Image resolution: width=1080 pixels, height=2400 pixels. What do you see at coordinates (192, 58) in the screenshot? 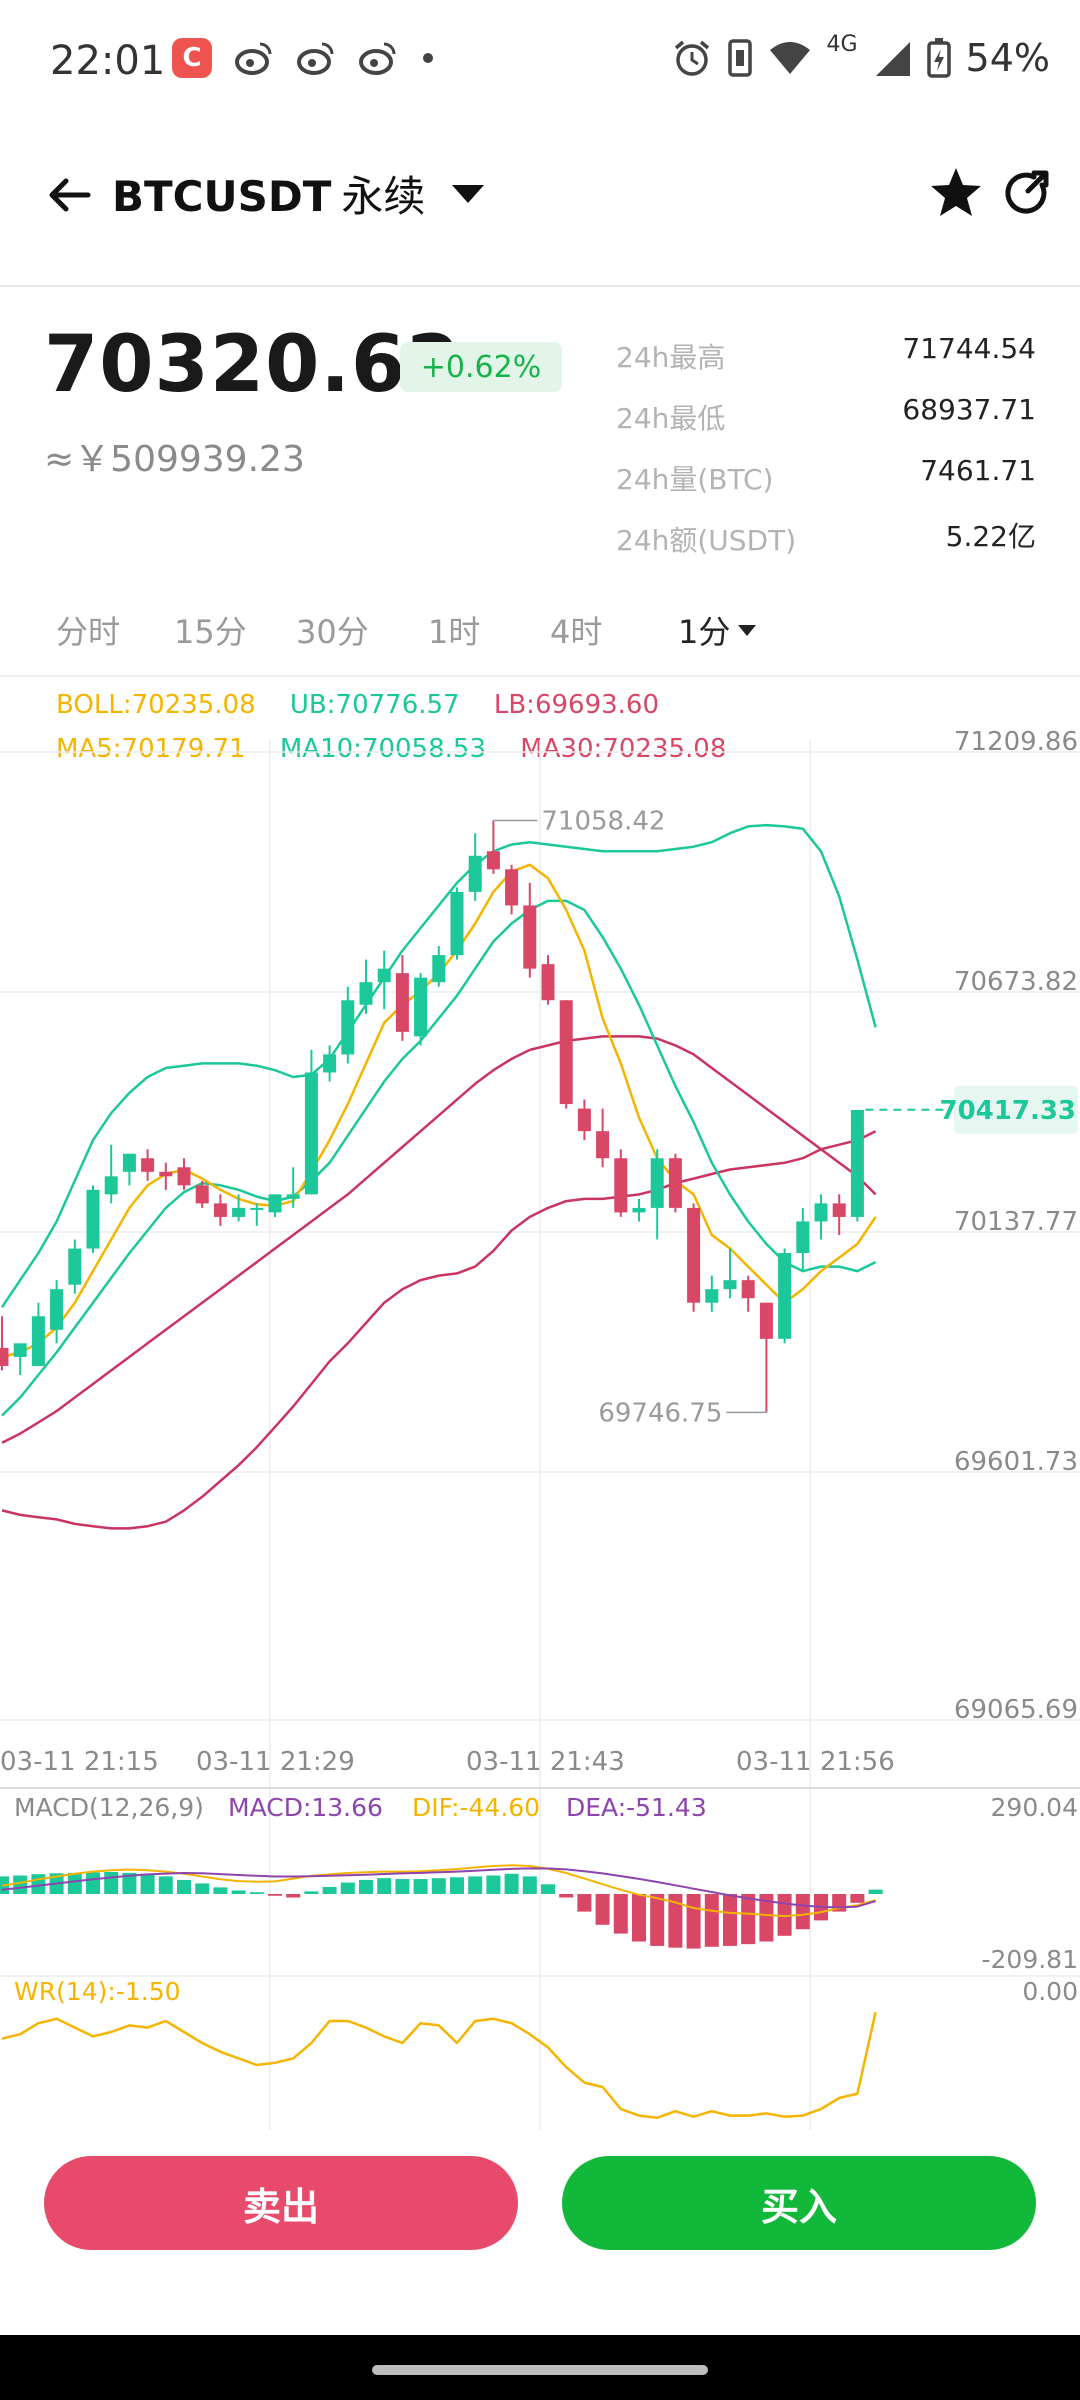
I see `app-notification-icon: C` at bounding box center [192, 58].